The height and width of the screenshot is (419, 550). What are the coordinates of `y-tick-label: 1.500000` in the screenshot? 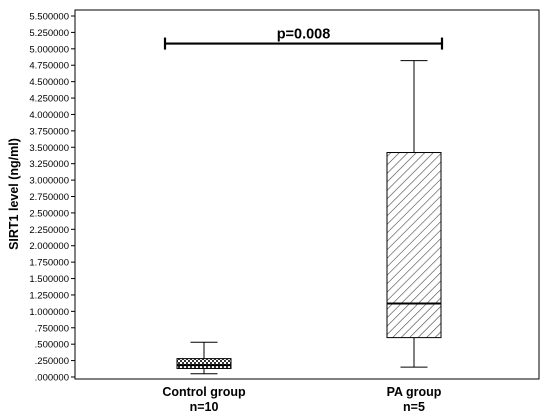 It's located at (49, 279).